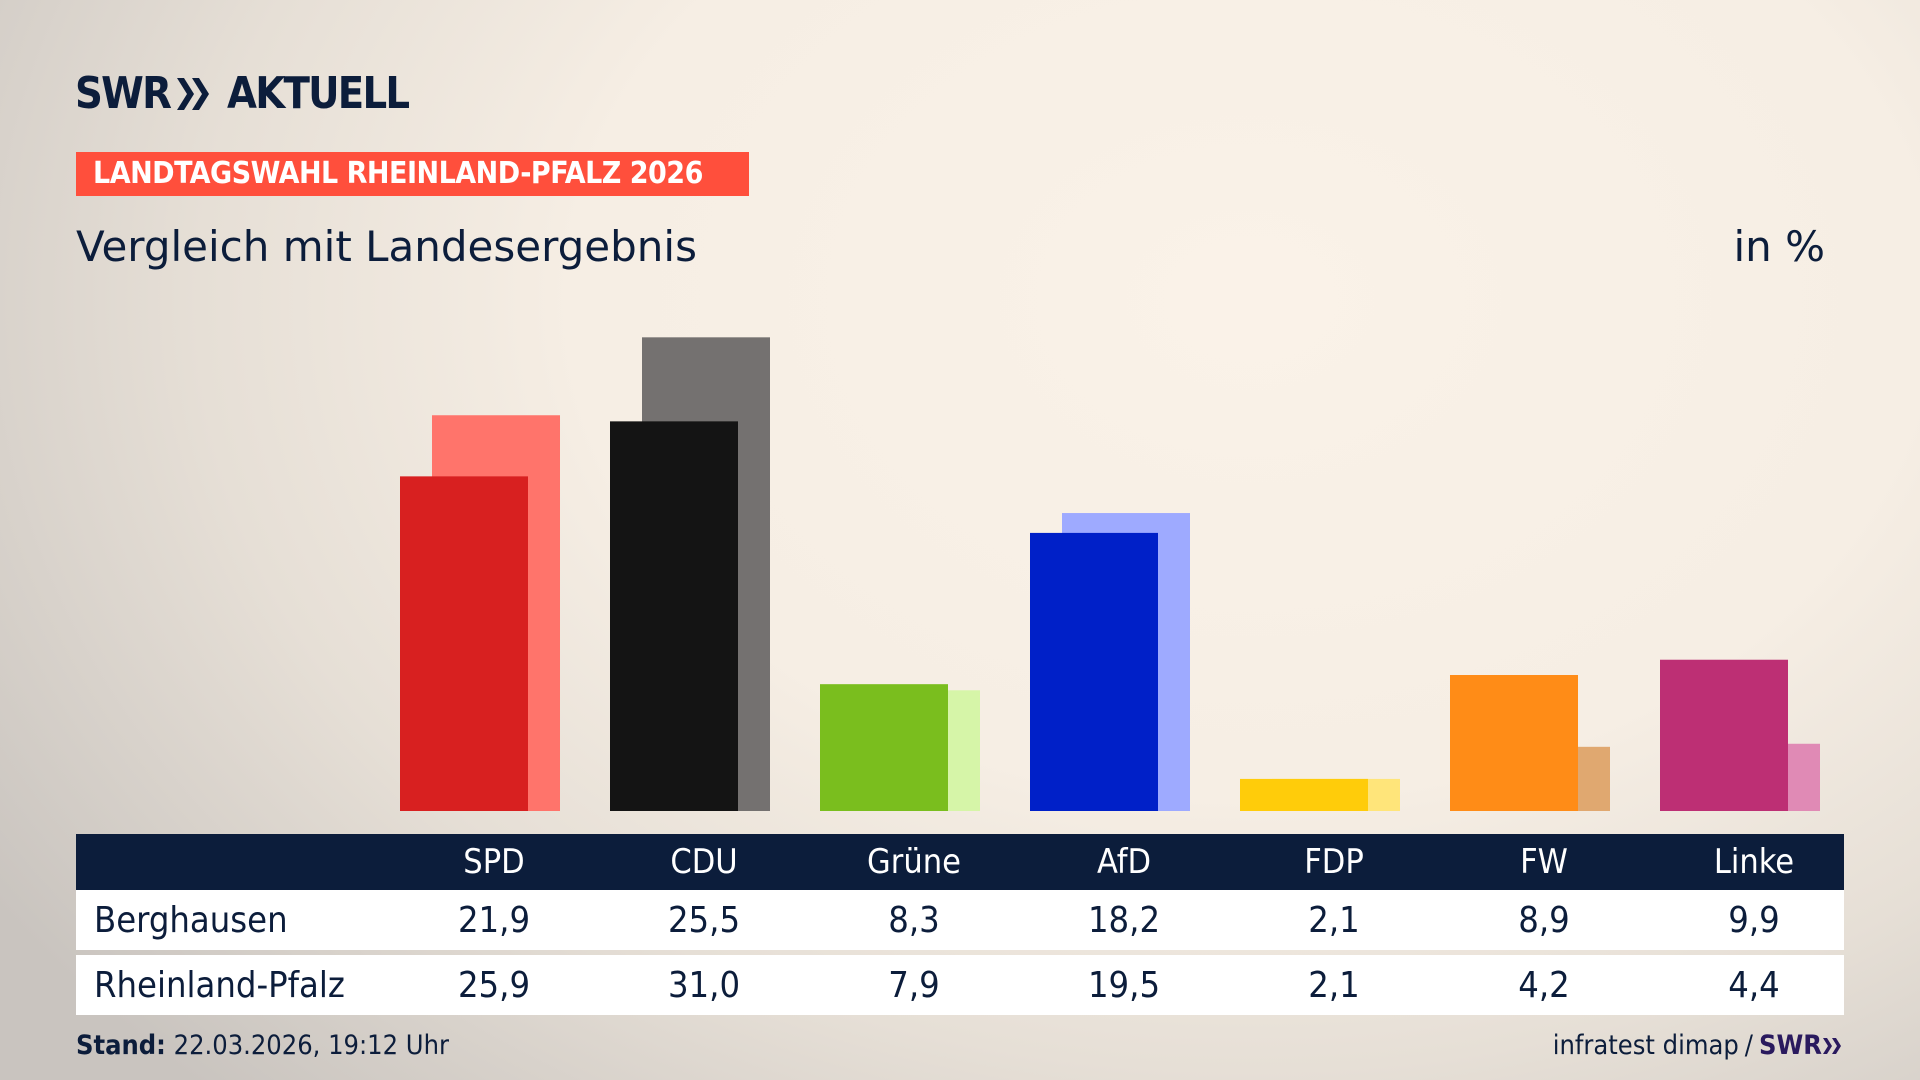 This screenshot has width=1920, height=1080. I want to click on table-row-berghausen: Berghausen 21,9 25,5 8,3 18,2 2,1 8,9 9,9, so click(960, 920).